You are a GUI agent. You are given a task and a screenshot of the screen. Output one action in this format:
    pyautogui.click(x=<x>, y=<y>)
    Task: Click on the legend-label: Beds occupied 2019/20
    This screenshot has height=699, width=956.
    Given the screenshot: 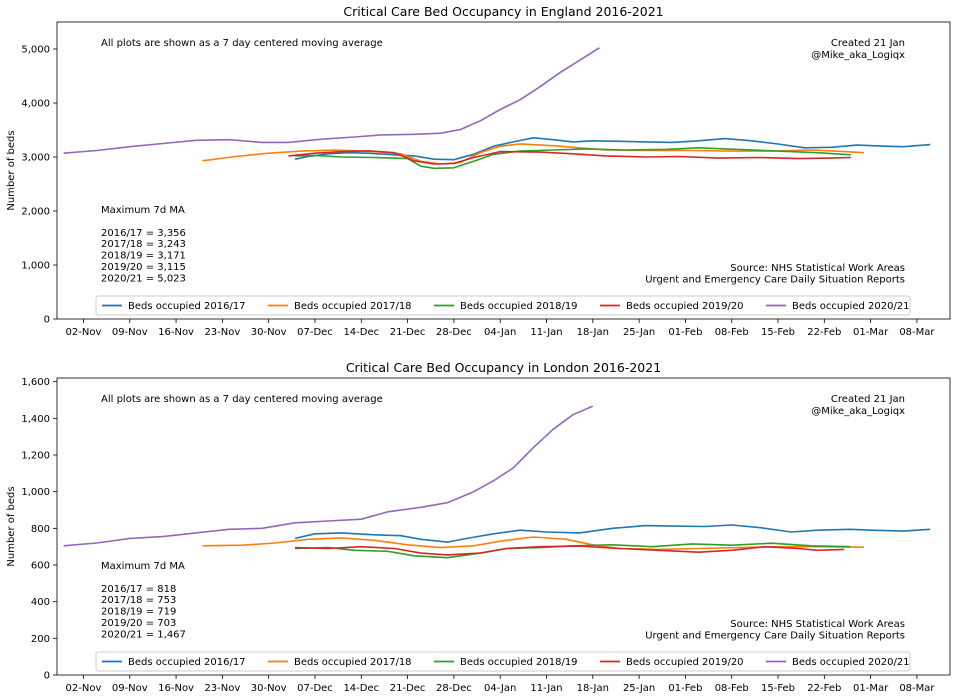 What is the action you would take?
    pyautogui.click(x=685, y=306)
    